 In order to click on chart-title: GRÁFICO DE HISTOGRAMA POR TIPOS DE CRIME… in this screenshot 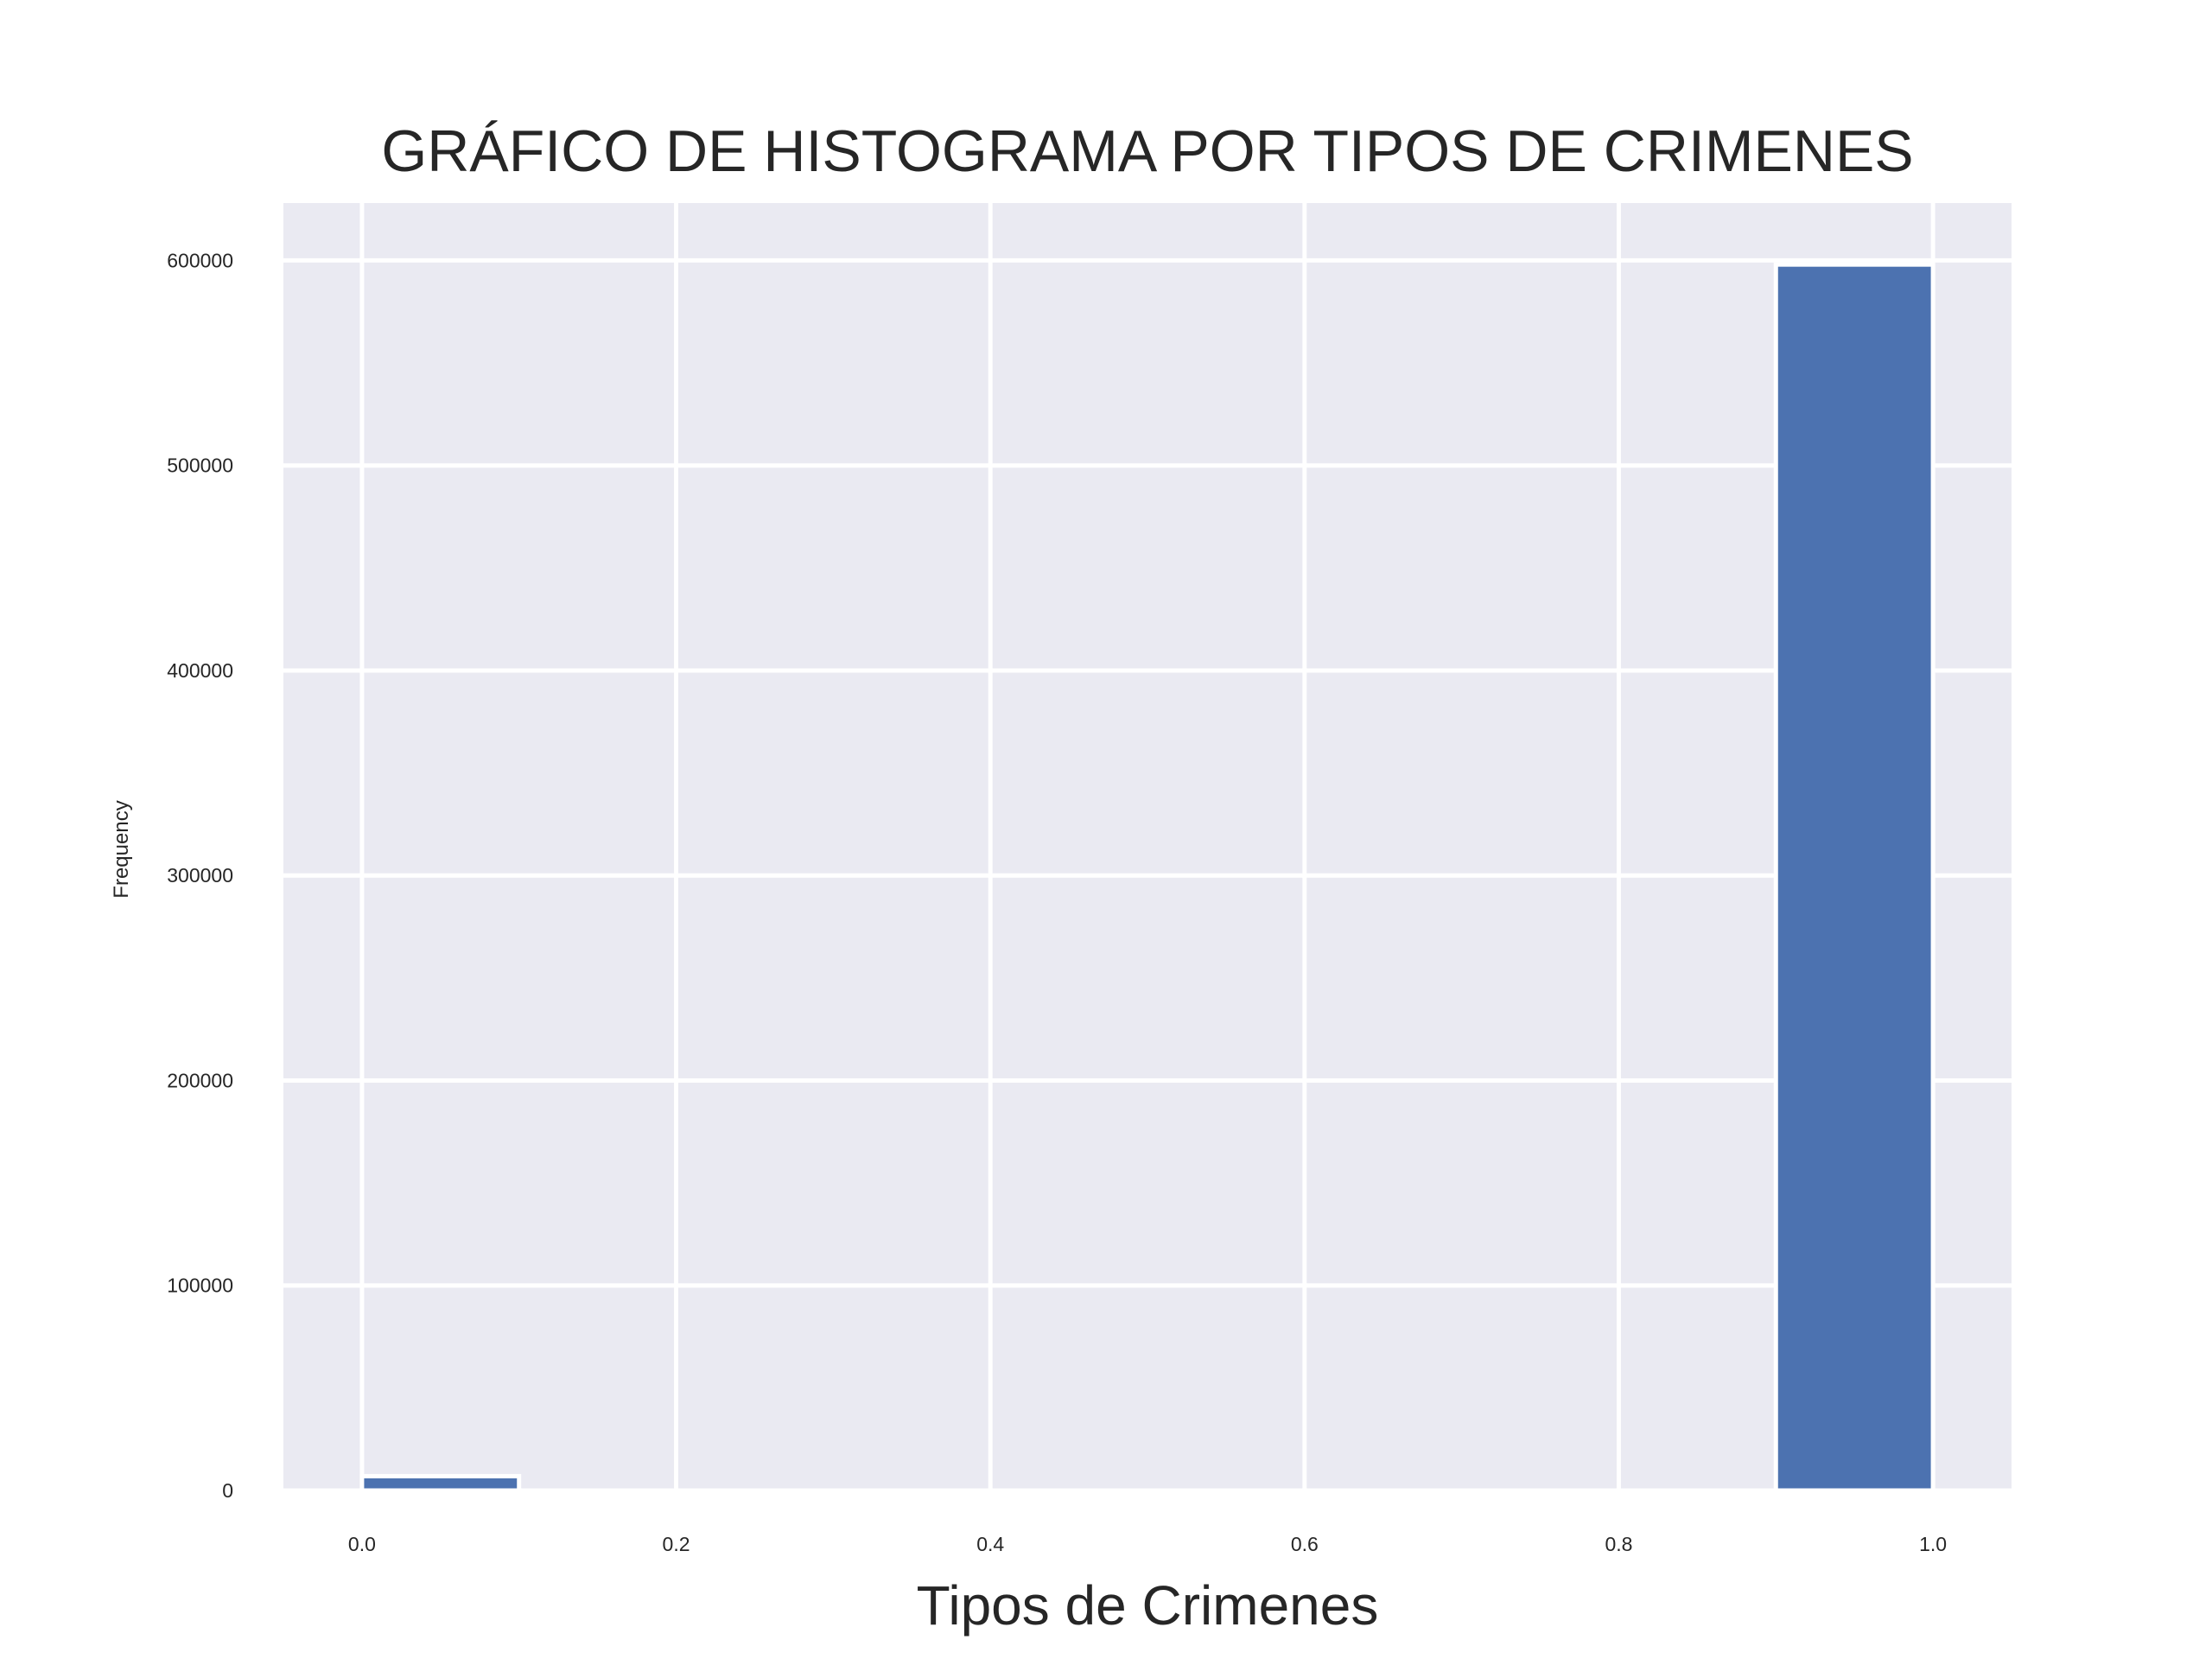, I will do `click(1147, 151)`.